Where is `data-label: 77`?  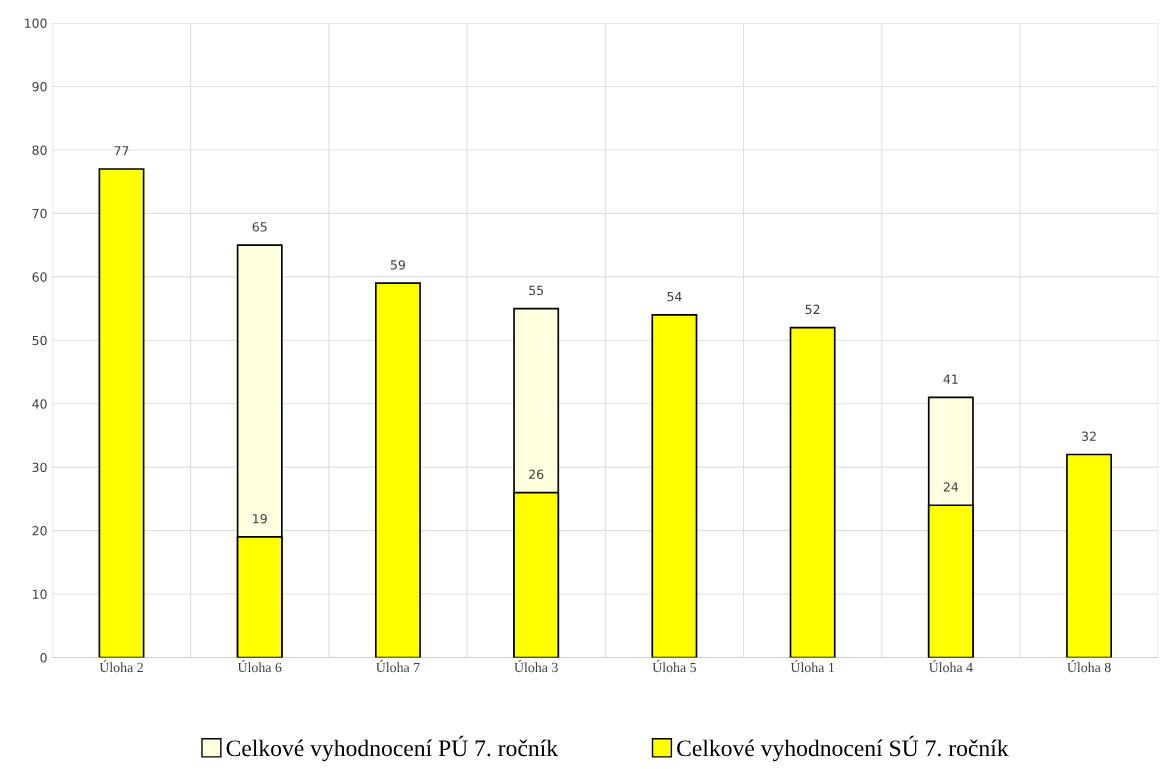
data-label: 77 is located at coordinates (121, 151).